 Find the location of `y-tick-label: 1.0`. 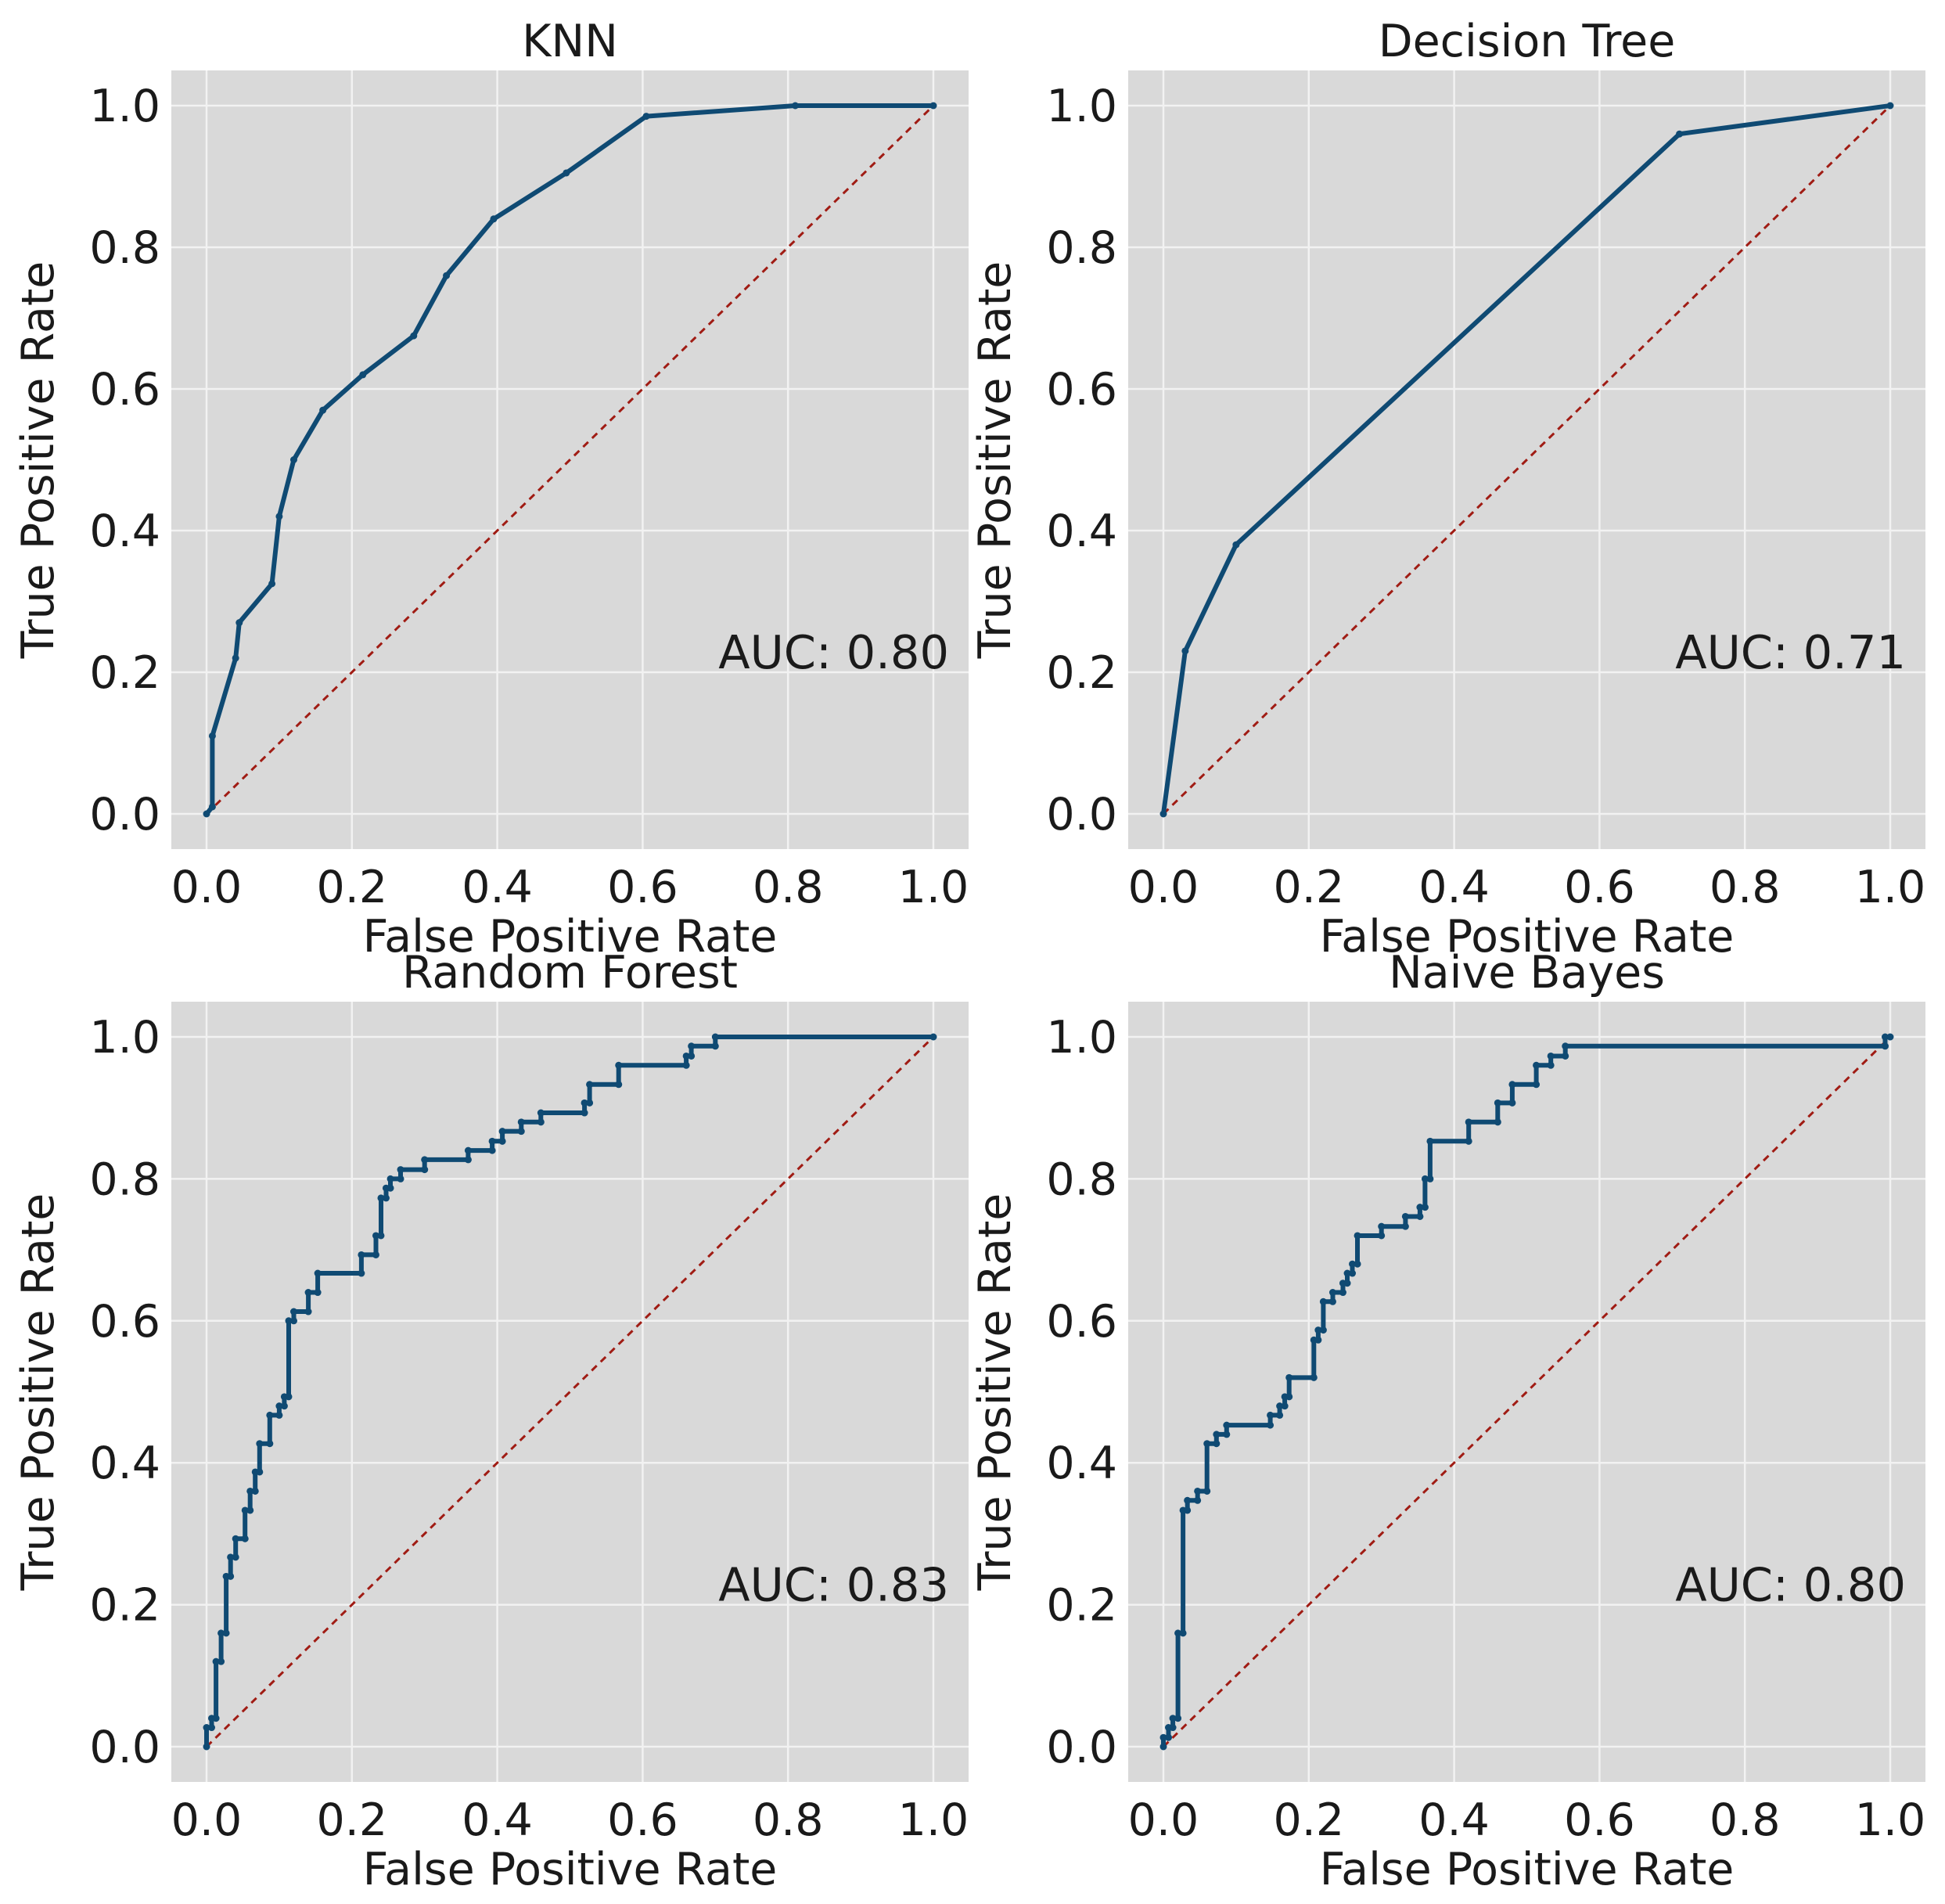

y-tick-label: 1.0 is located at coordinates (125, 1038).